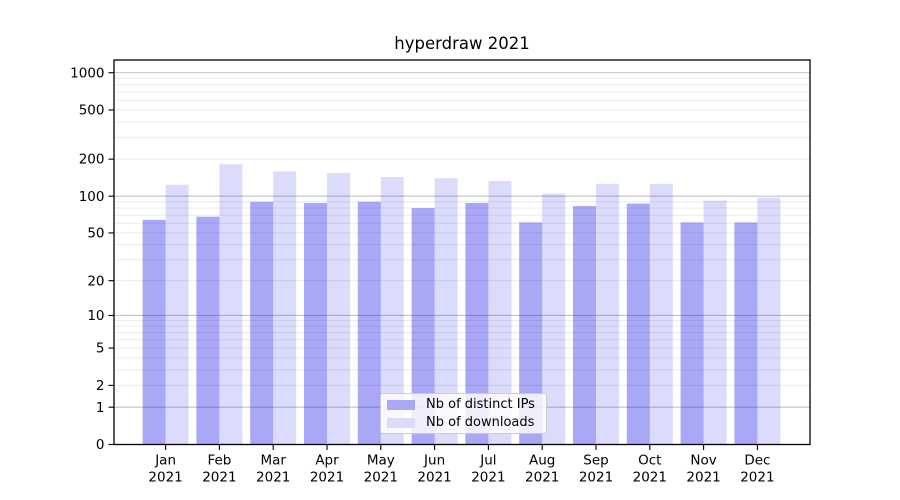 The width and height of the screenshot is (900, 500). I want to click on y-tick-label: 50, so click(95, 234).